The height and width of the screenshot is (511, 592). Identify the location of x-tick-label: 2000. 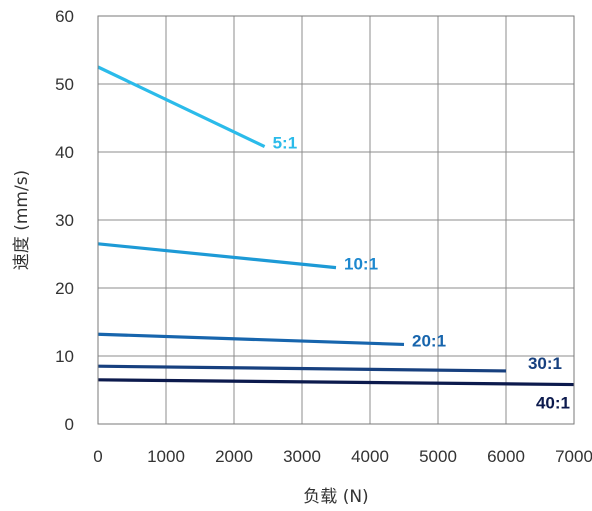
(234, 456).